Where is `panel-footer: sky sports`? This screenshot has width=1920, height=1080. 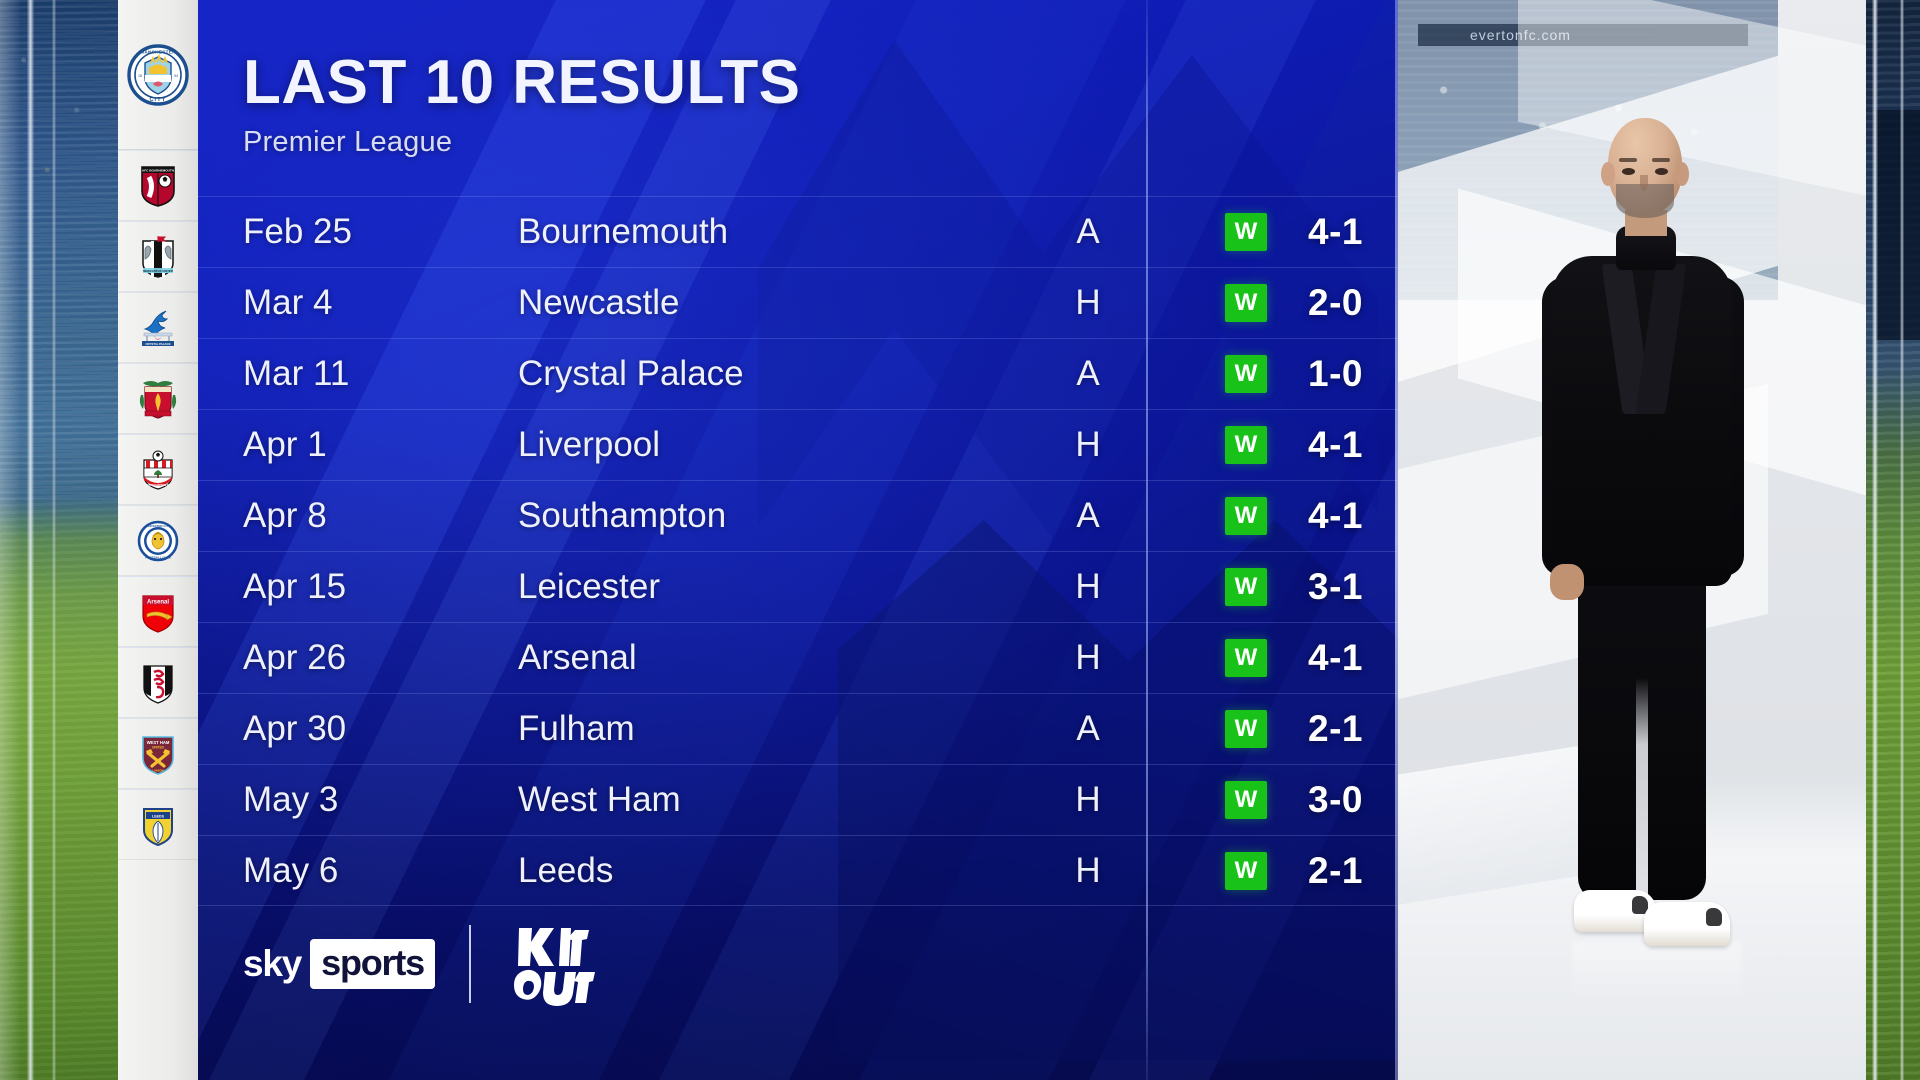 panel-footer: sky sports is located at coordinates (422, 964).